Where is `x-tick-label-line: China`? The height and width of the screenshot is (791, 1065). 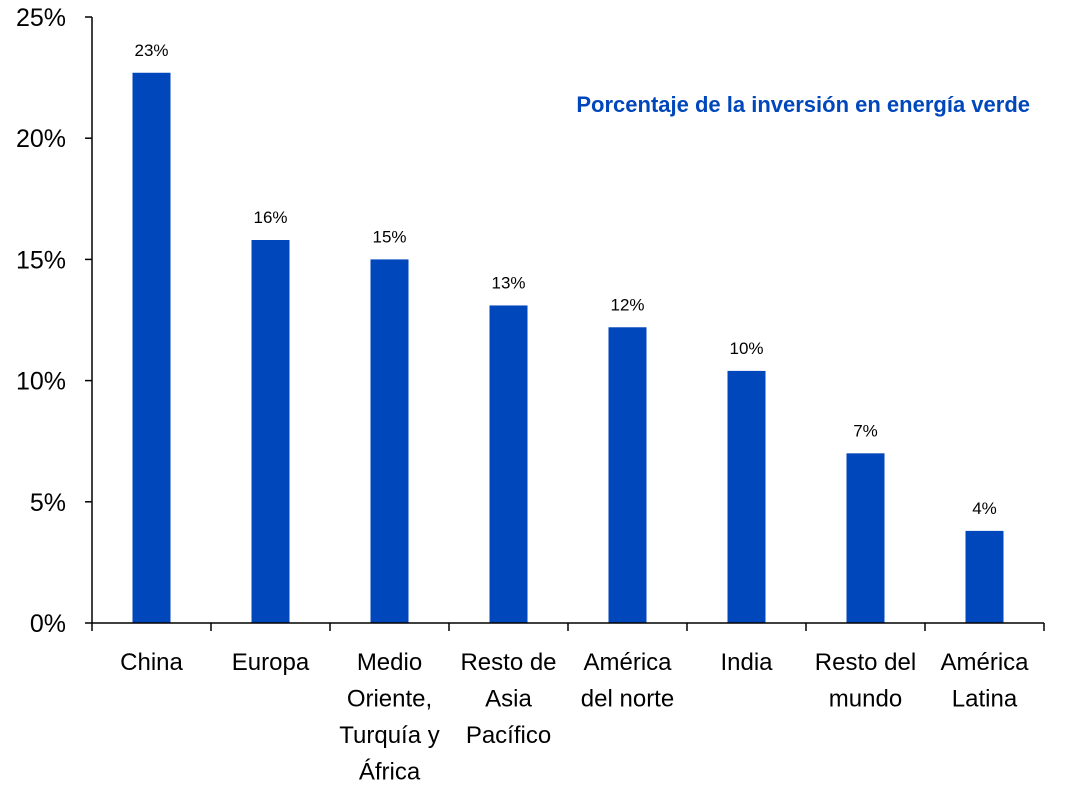
x-tick-label-line: China is located at coordinates (151, 662).